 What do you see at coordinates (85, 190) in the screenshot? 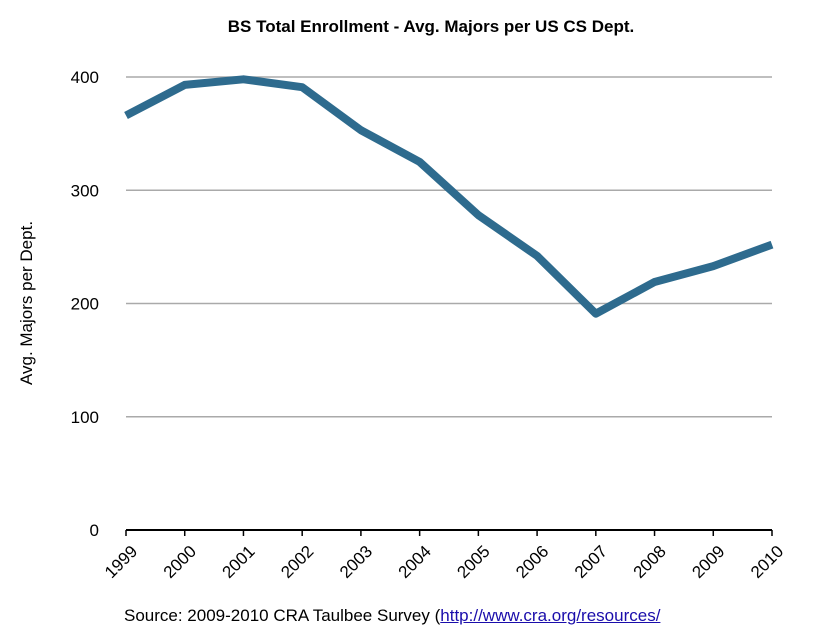
I see `y-tick-label: 300` at bounding box center [85, 190].